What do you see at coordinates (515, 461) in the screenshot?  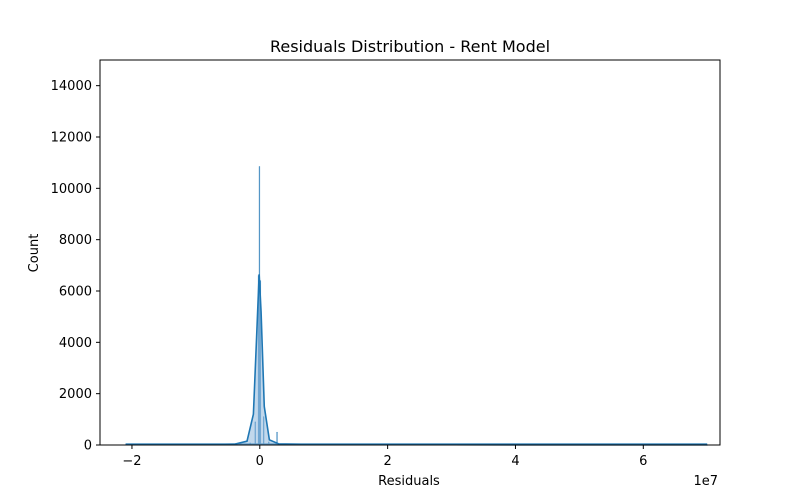 I see `x-tick-label: 4` at bounding box center [515, 461].